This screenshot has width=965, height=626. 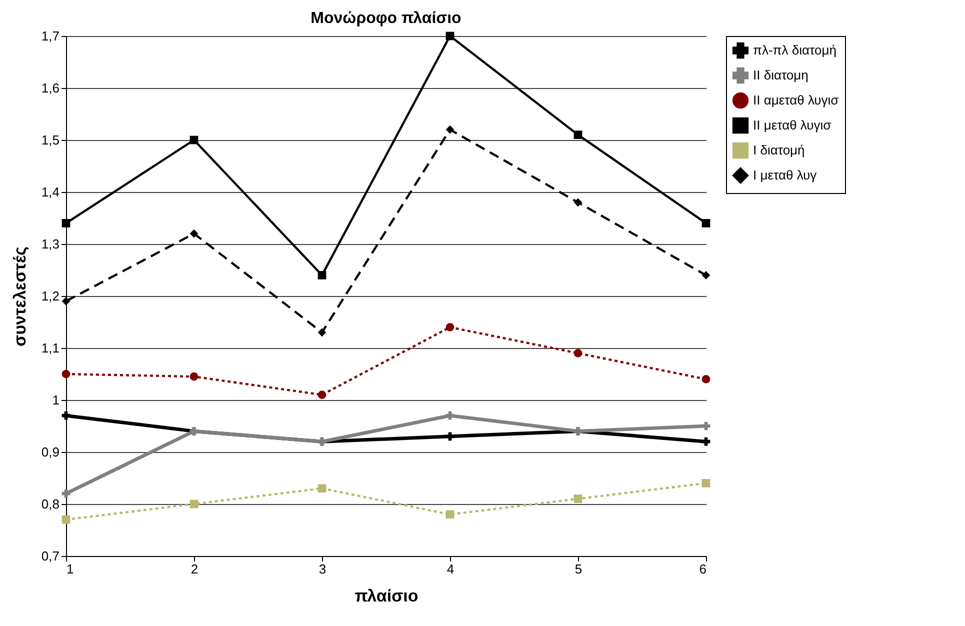 What do you see at coordinates (780, 75) in the screenshot?
I see `legend-label: ΙΙ διατομη` at bounding box center [780, 75].